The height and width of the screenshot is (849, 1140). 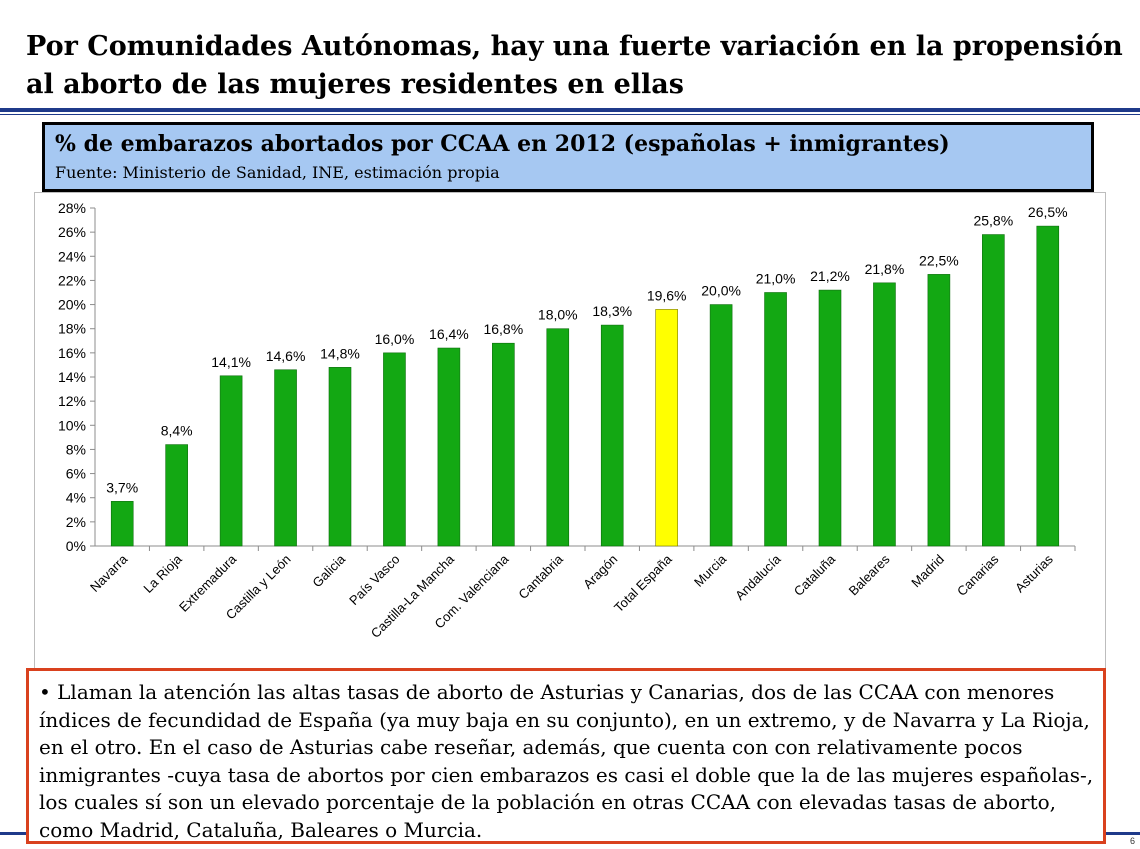 I want to click on bar-madrid, so click(x=939, y=410).